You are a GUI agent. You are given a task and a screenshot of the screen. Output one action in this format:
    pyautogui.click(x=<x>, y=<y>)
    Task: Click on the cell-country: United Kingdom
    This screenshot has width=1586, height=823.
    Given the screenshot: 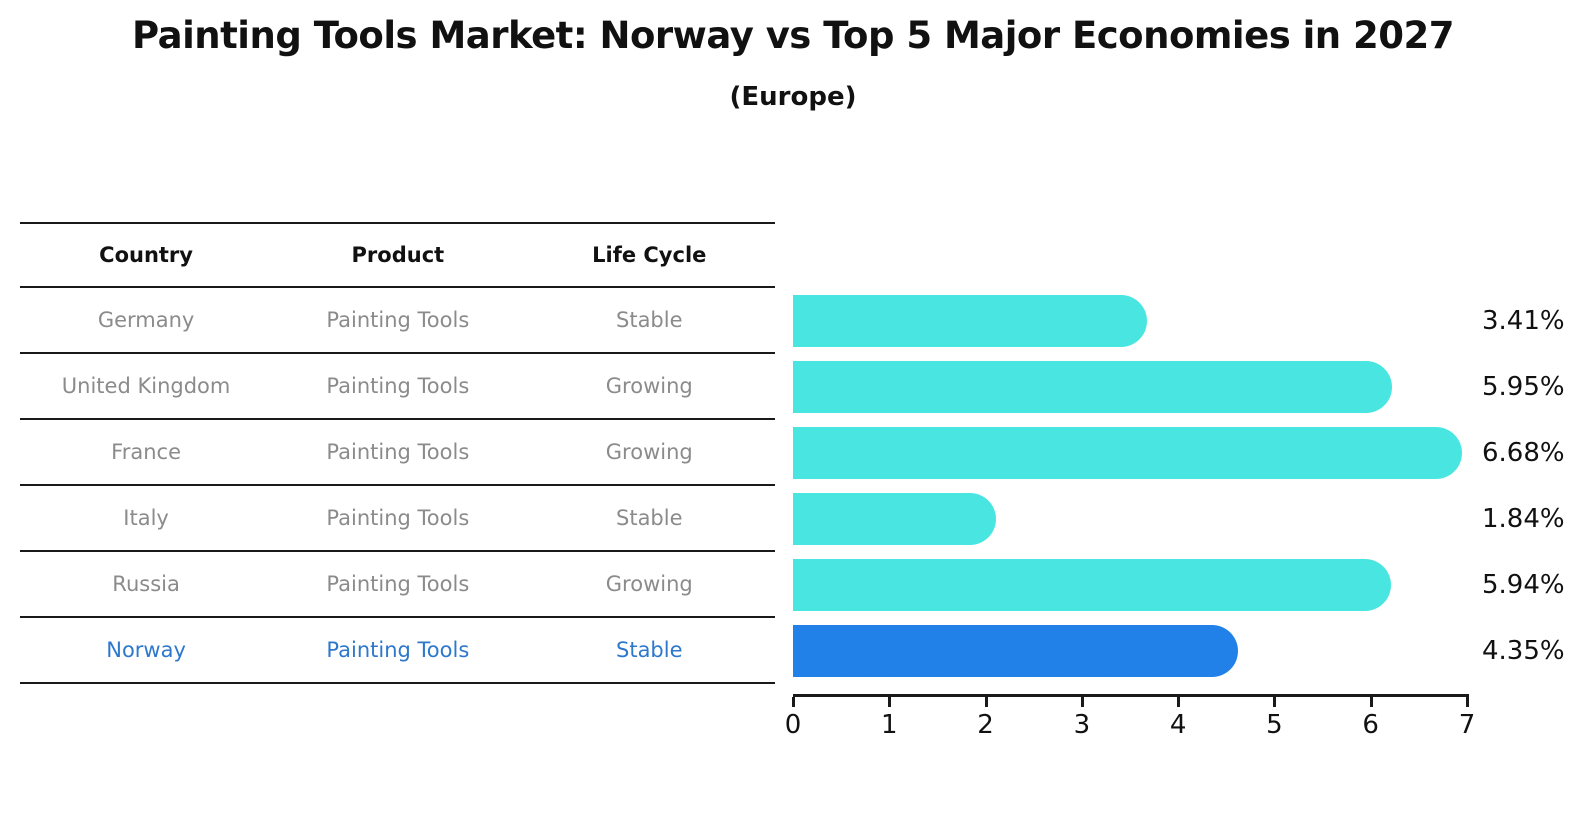 What is the action you would take?
    pyautogui.click(x=146, y=386)
    